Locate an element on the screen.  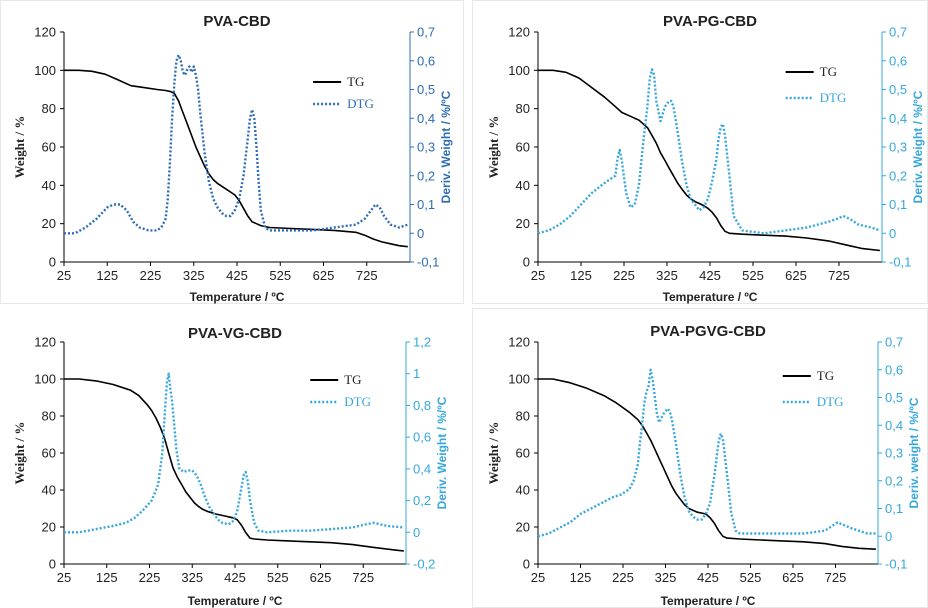
y2-axis-label: Deriv. weight / %/ºC is located at coordinates (914, 452).